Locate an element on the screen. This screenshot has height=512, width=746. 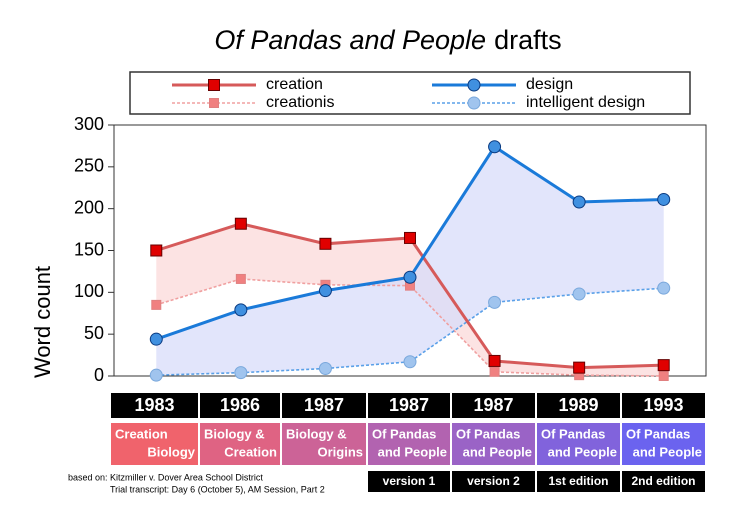
legend-label: creation is located at coordinates (294, 84).